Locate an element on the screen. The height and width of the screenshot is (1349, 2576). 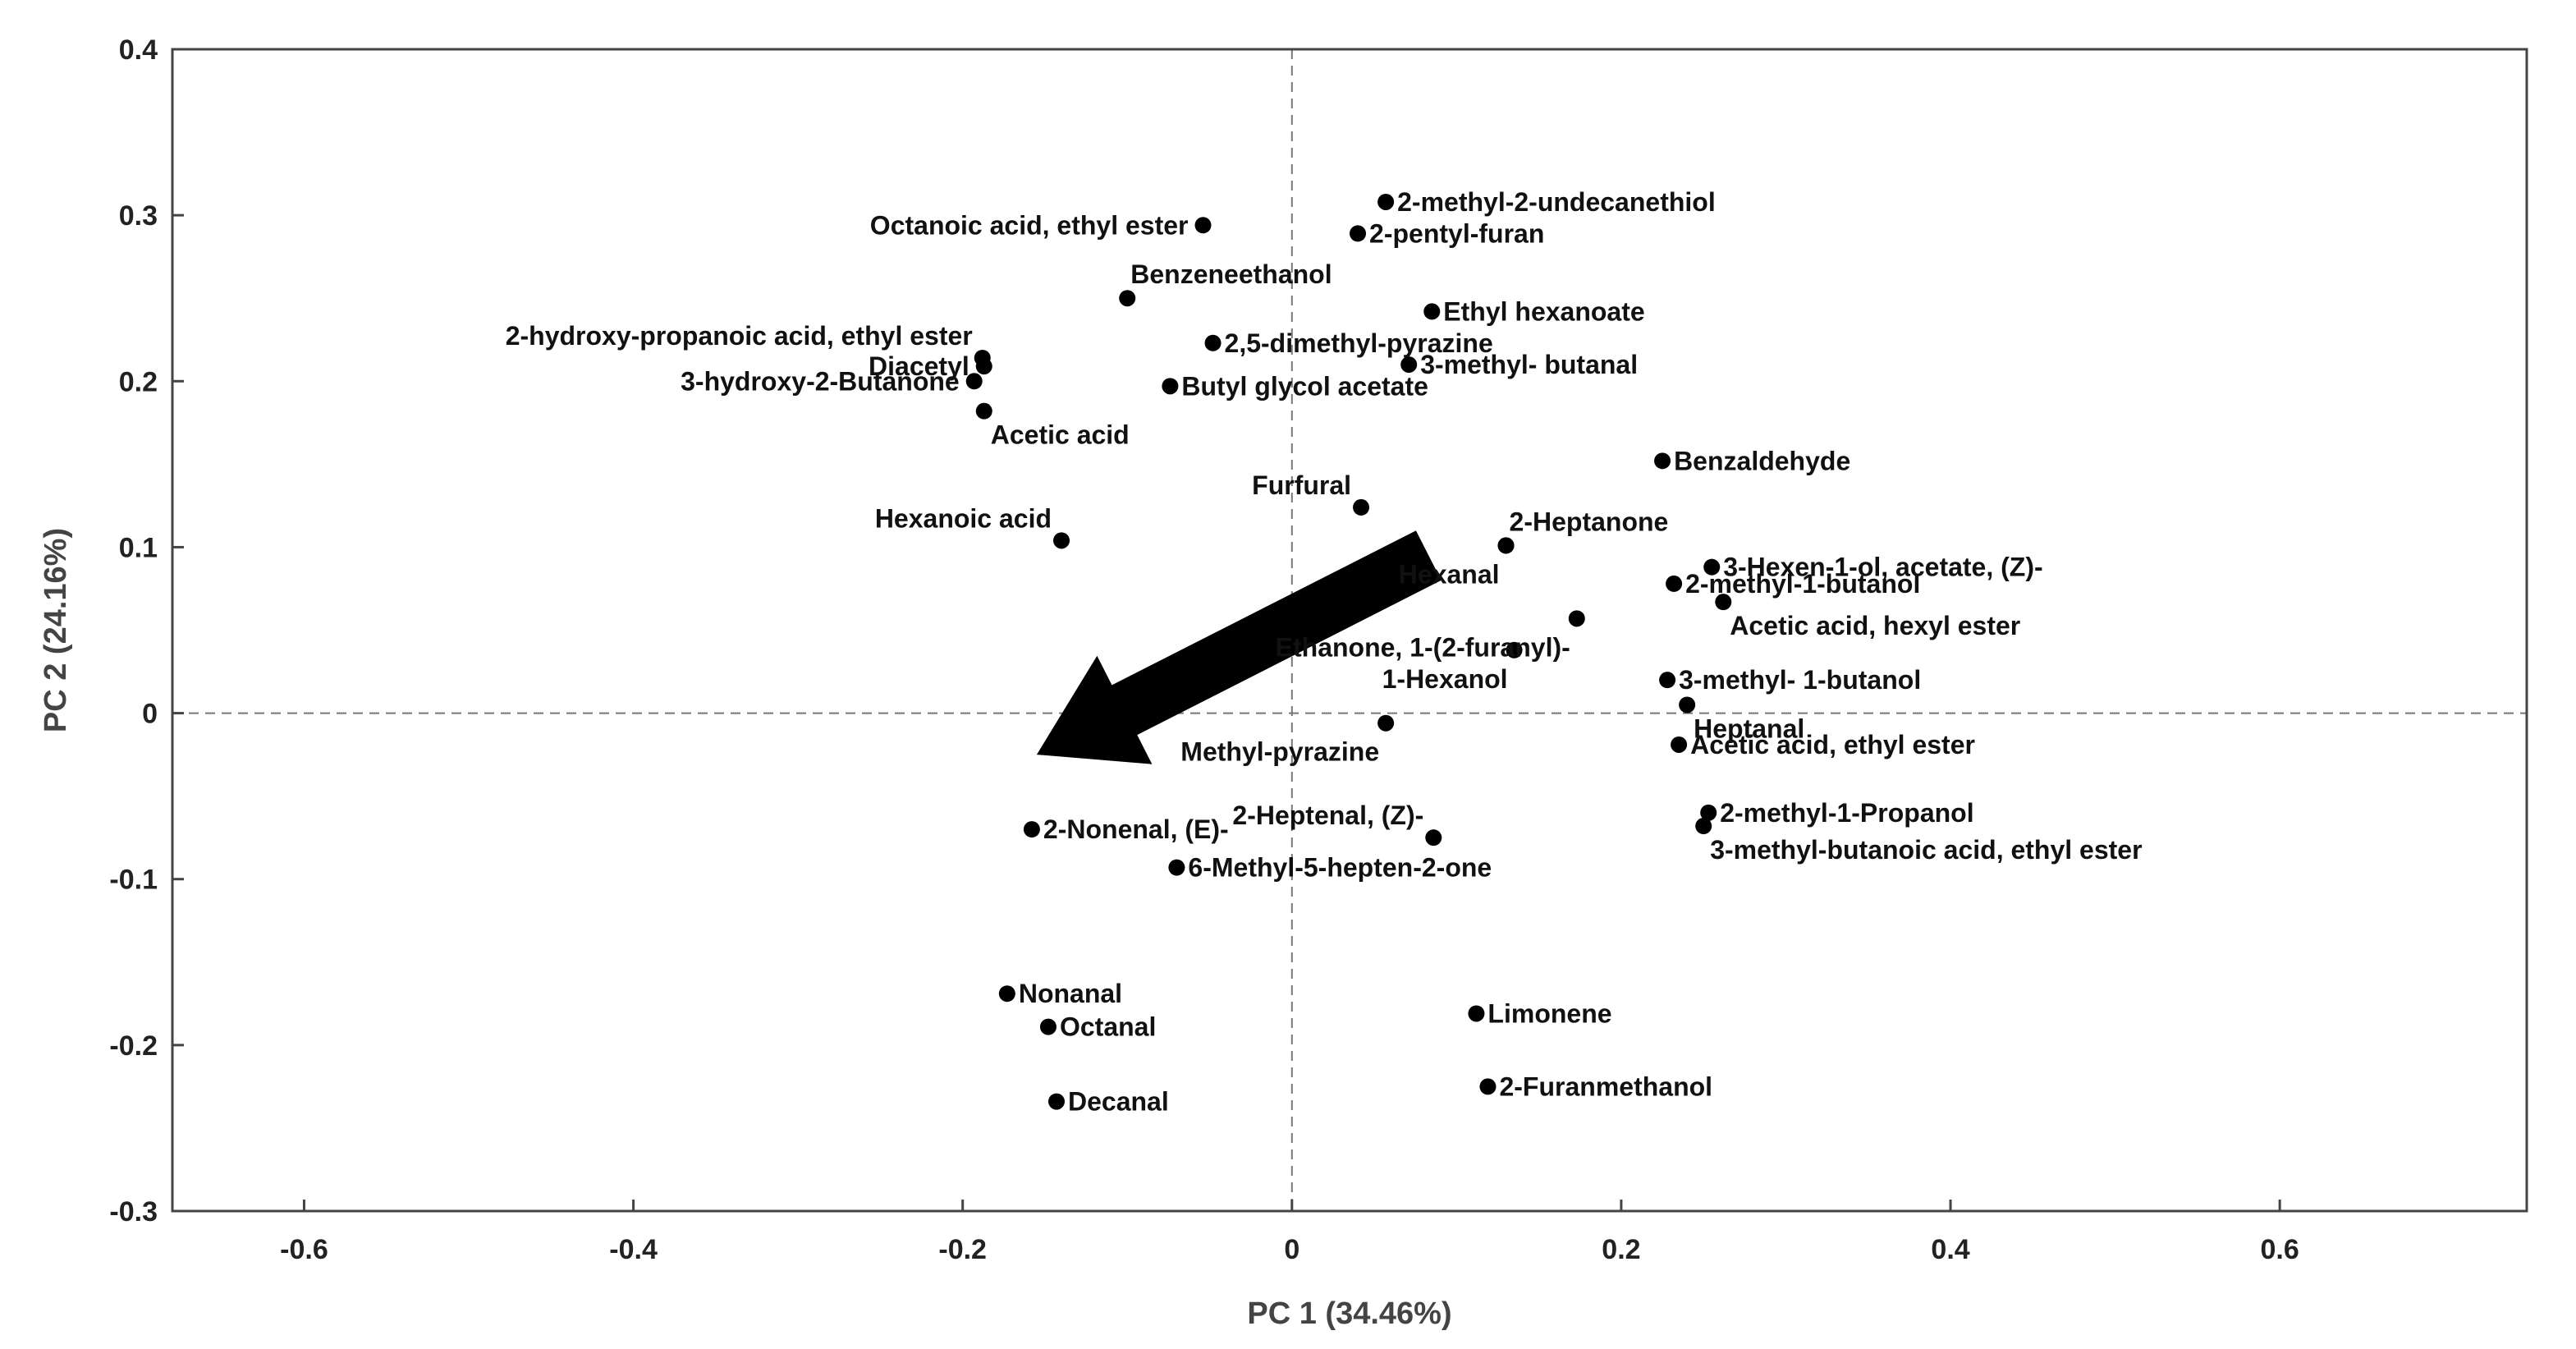
point-label: 2-Nonenal, (E)- is located at coordinates (1136, 829).